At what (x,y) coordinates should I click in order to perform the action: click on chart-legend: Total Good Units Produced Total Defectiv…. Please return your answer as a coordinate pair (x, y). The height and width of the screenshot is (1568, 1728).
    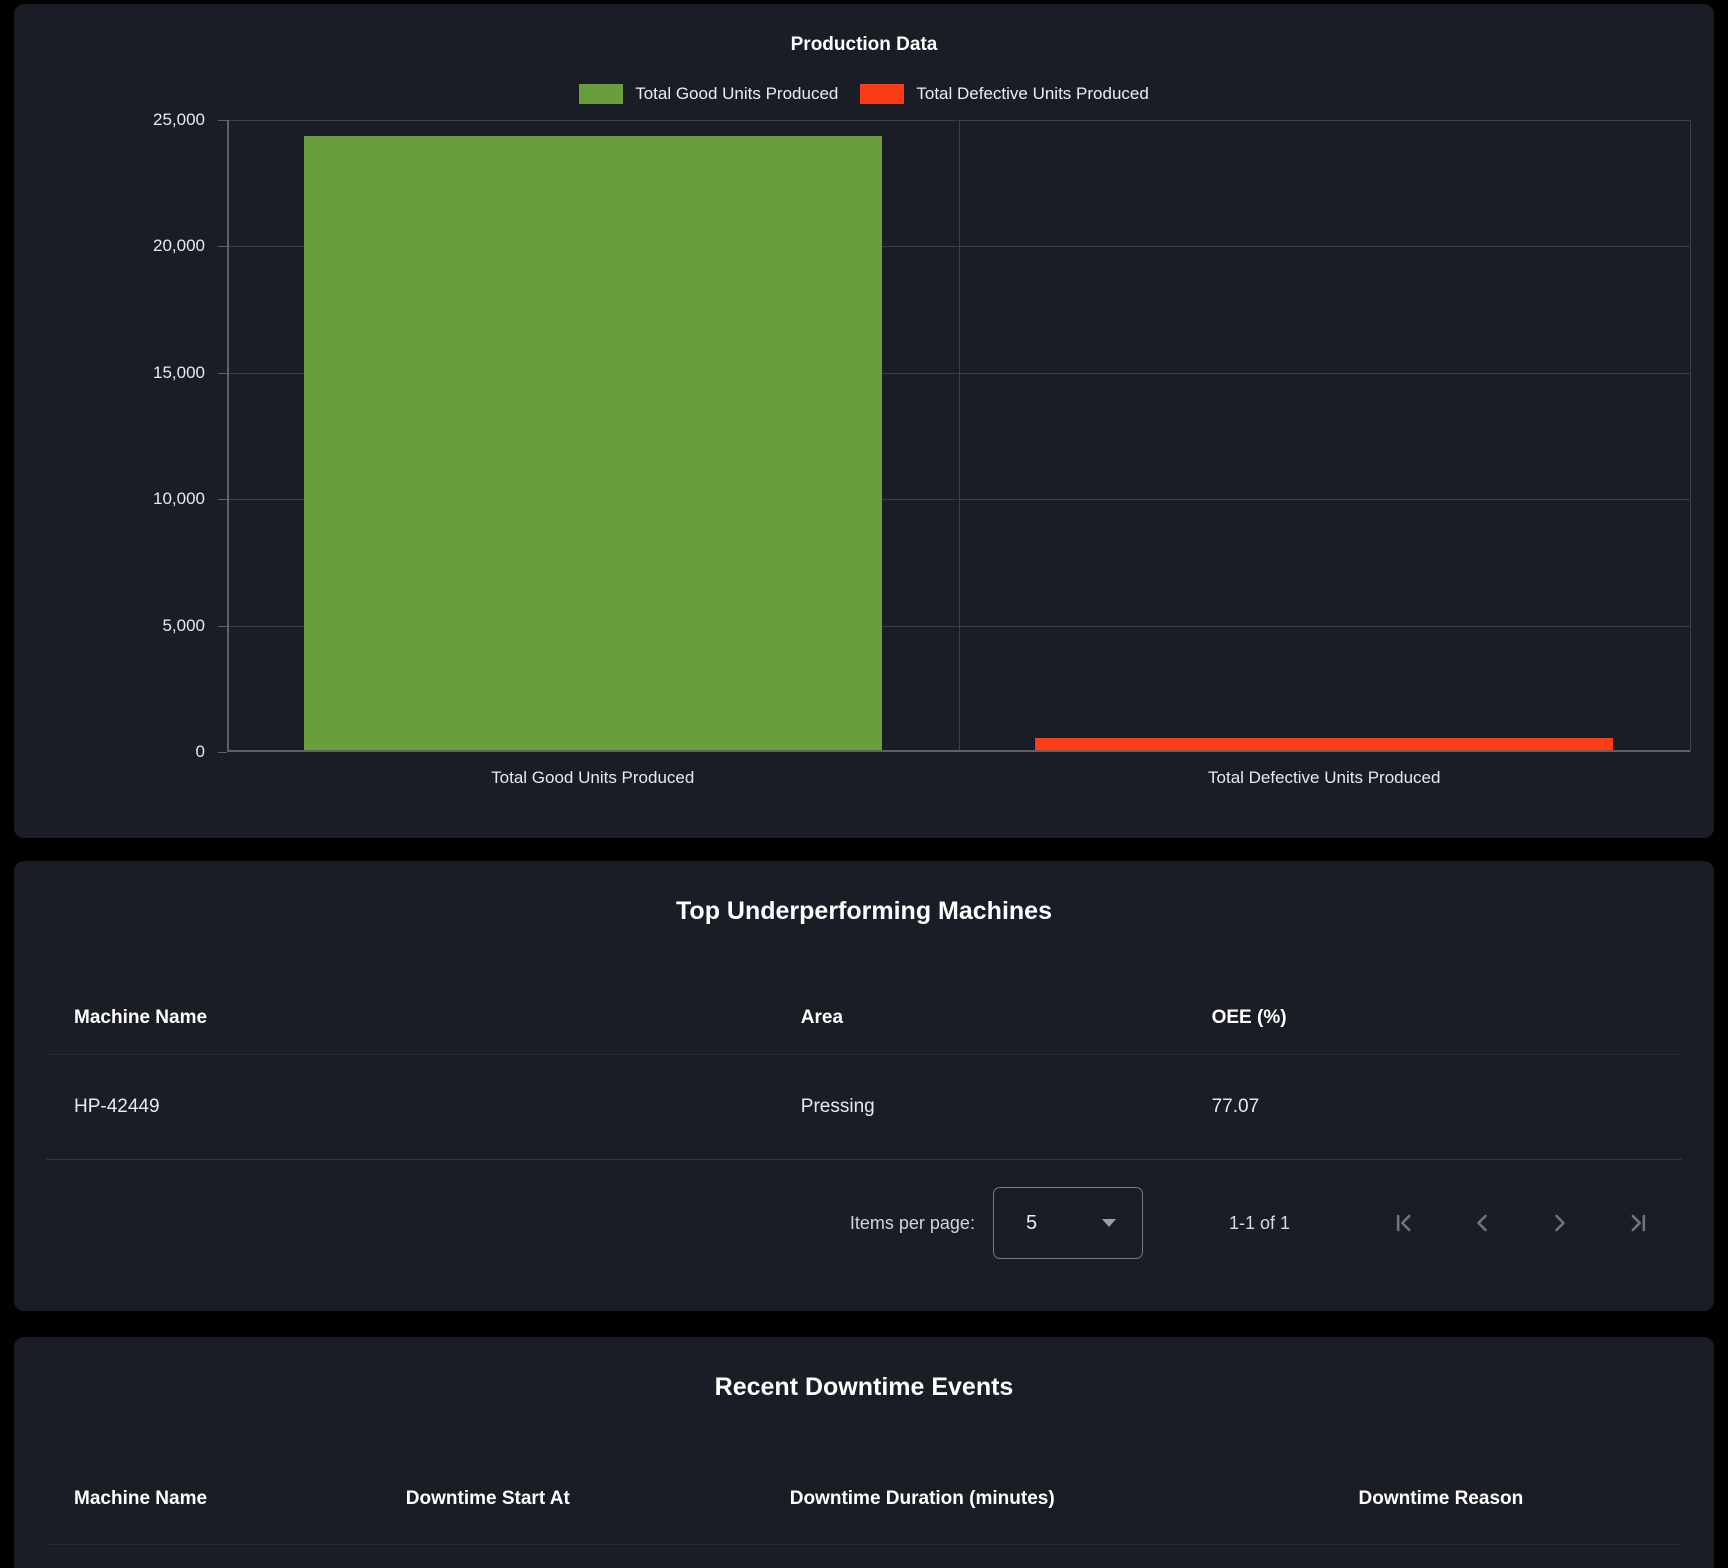
    Looking at the image, I should click on (864, 94).